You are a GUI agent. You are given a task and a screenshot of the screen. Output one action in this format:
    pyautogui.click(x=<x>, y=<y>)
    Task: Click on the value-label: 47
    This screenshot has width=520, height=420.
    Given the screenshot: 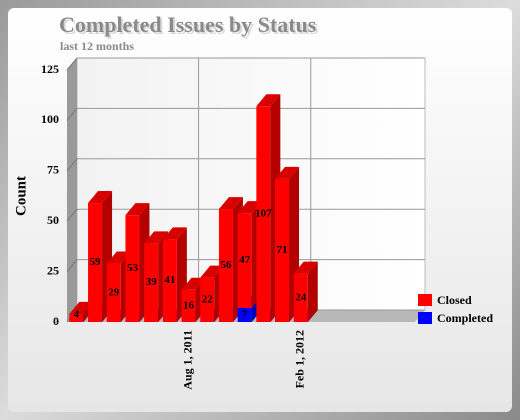 What is the action you would take?
    pyautogui.click(x=245, y=260)
    